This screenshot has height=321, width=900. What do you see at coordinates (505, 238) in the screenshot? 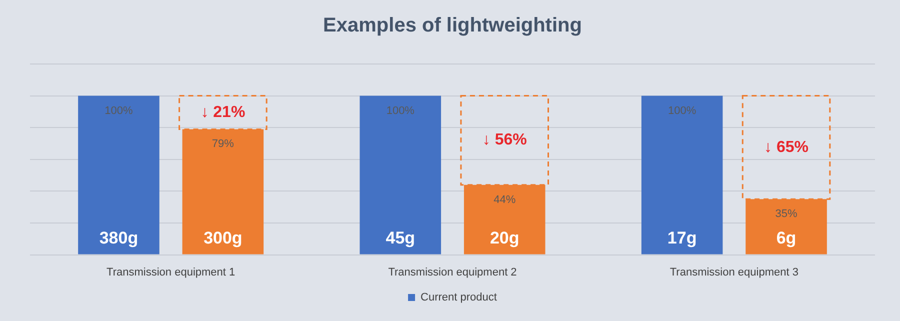
I see `annotation: 20g` at bounding box center [505, 238].